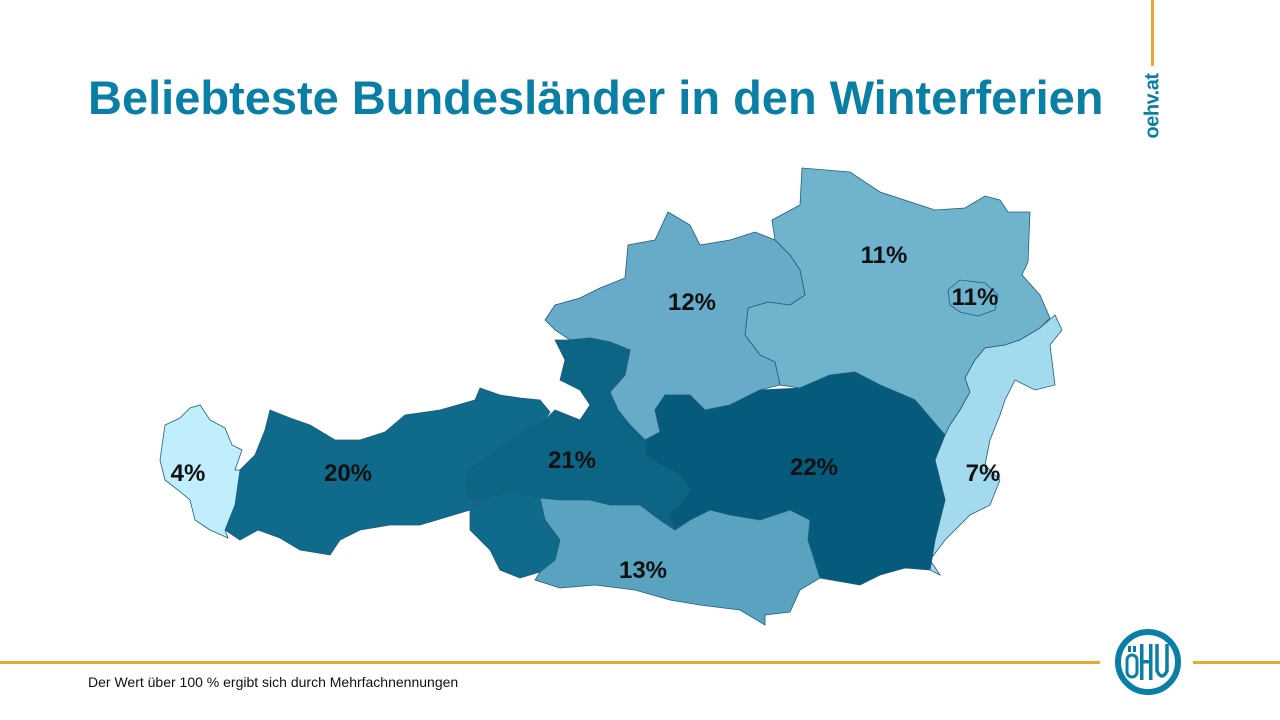 Image resolution: width=1280 pixels, height=720 pixels. Describe the element at coordinates (677, 561) in the screenshot. I see `region-kaernten` at that location.